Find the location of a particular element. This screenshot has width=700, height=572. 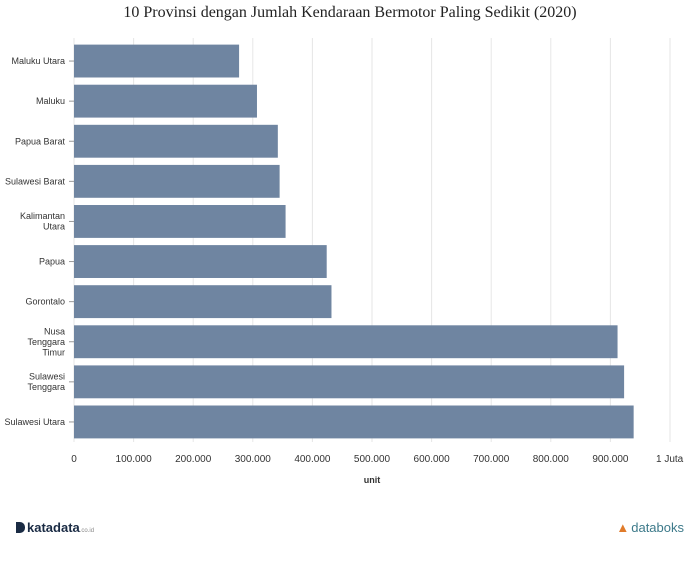

databoks-logo: ▲ databoks is located at coordinates (650, 527).